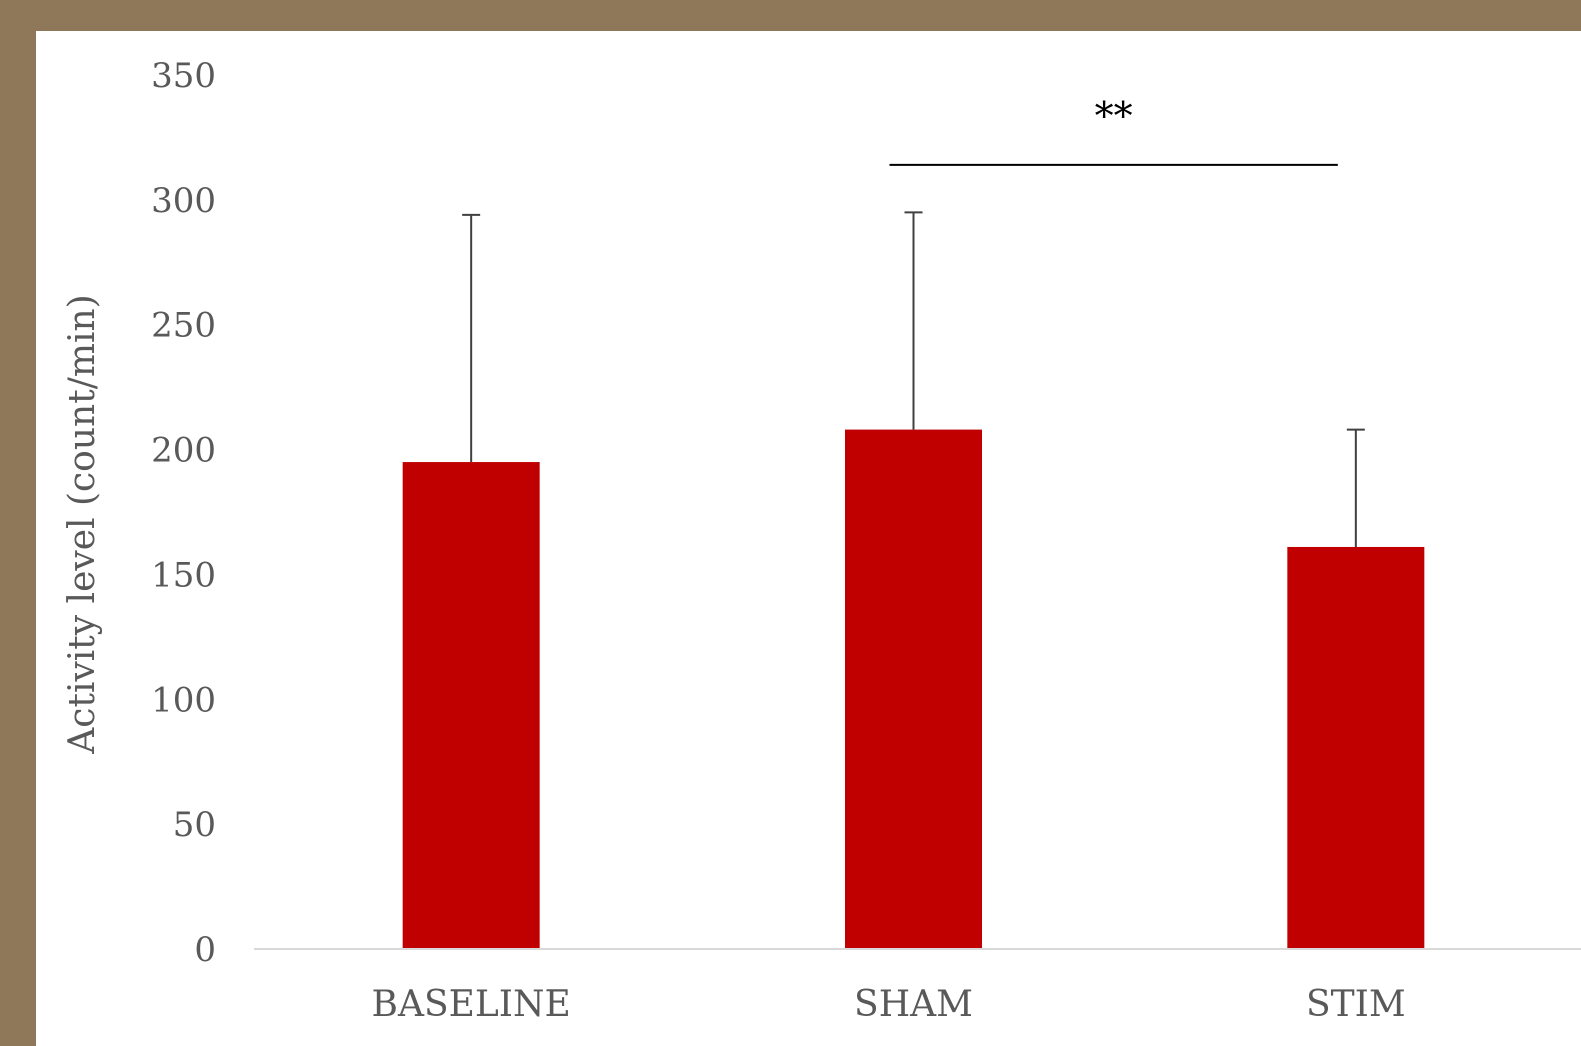 The width and height of the screenshot is (1581, 1046). I want to click on x-axis-categories: BASELINE SHAM STIM, so click(889, 1004).